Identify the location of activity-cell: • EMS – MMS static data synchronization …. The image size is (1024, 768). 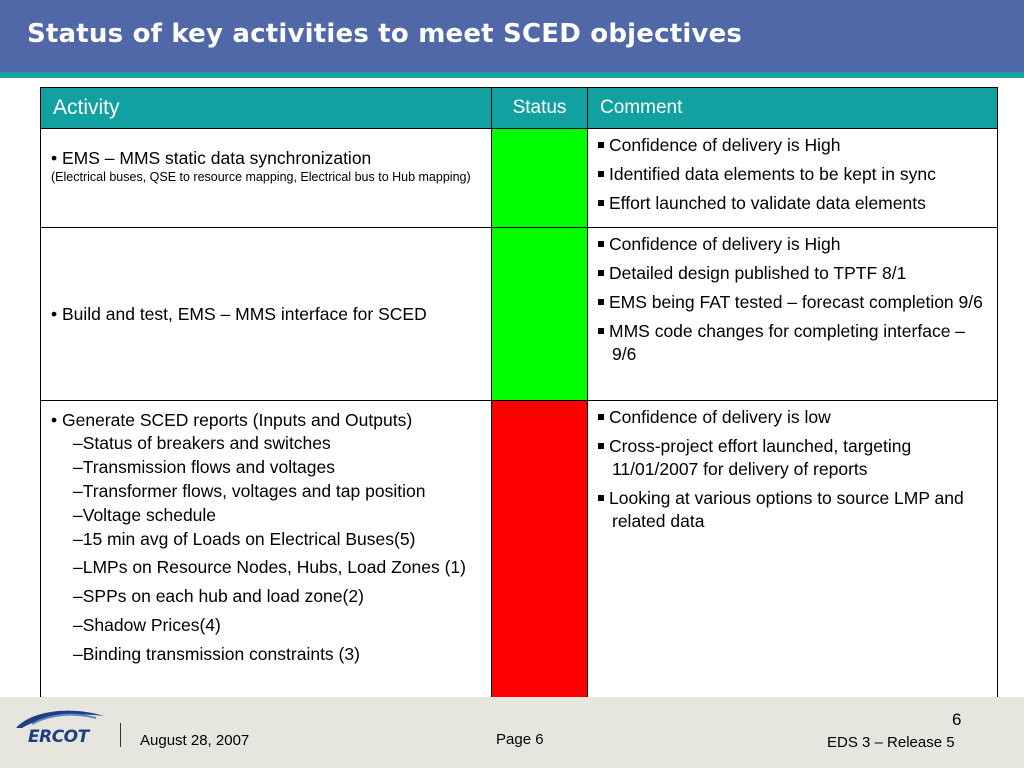
(266, 178).